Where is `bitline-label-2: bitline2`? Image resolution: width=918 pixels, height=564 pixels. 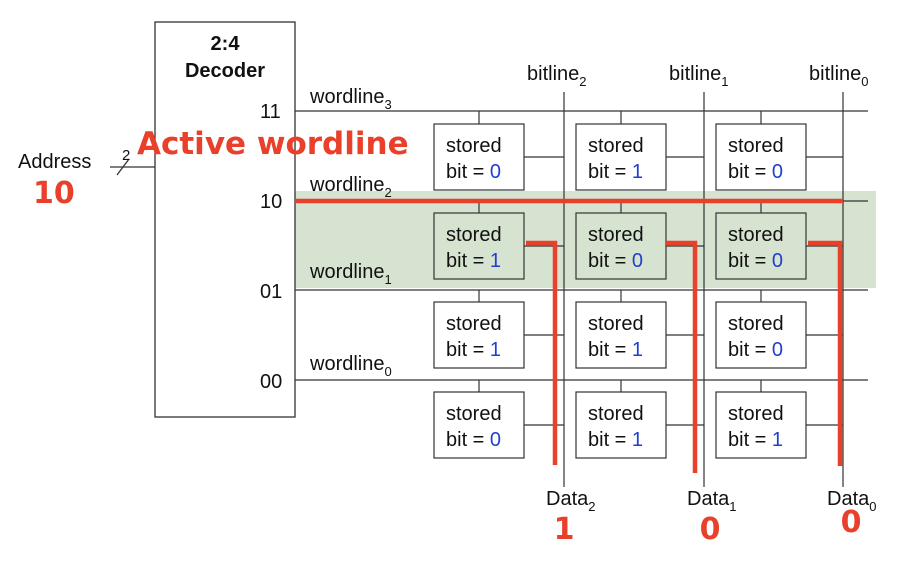
bitline-label-2: bitline2 is located at coordinates (557, 76).